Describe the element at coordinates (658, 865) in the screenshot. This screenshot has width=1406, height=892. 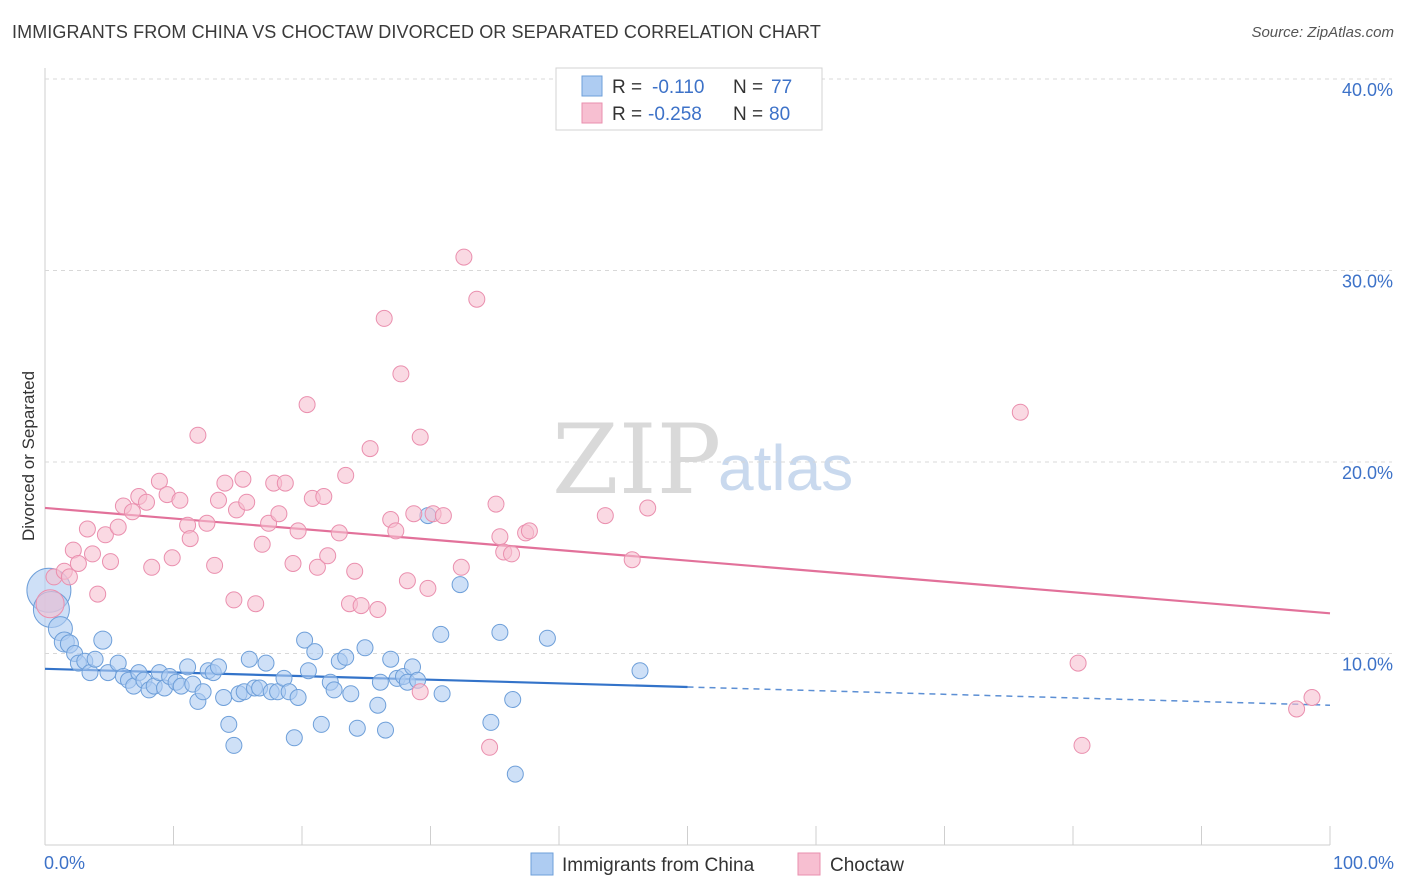
I see `bottom-legend-label-china: Immigrants from China` at that location.